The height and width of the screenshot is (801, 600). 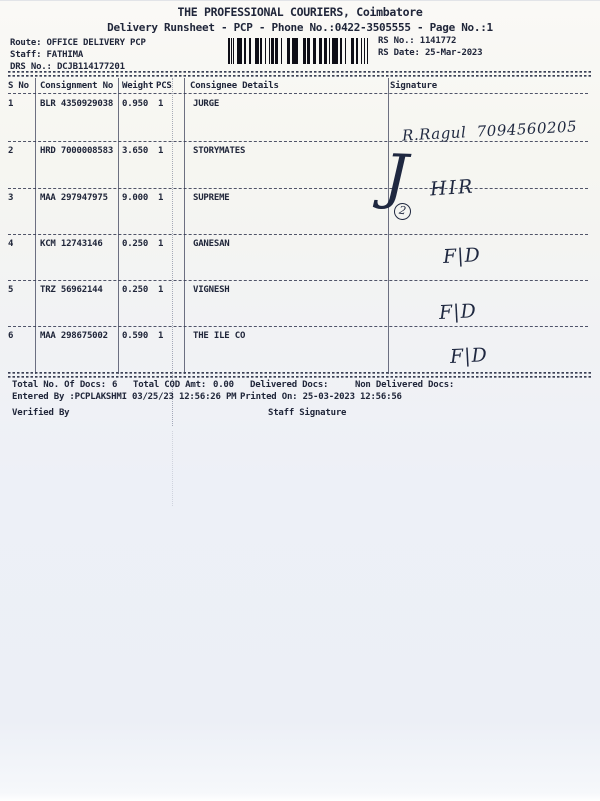 I want to click on rs-date-line: RS Date: 25-Mar-2023, so click(x=430, y=53).